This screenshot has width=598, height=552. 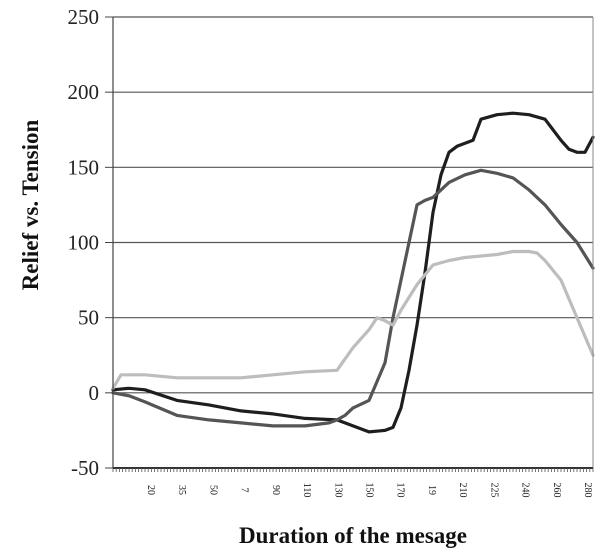 I want to click on x-tick-label: 210, so click(x=462, y=490).